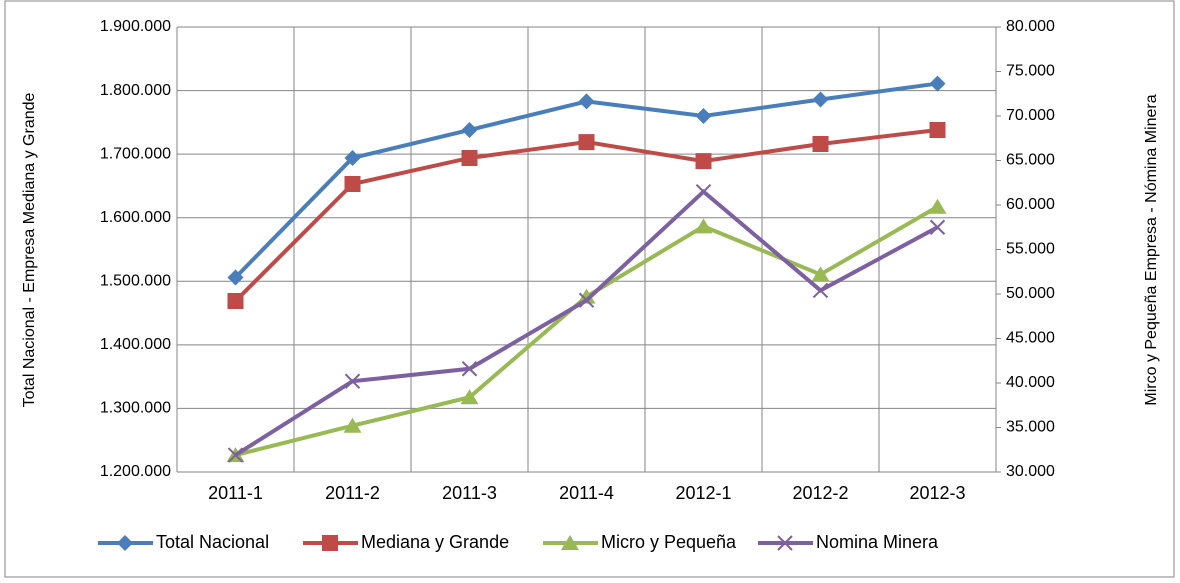 The width and height of the screenshot is (1180, 583). I want to click on y-tick-label: 1.400.000, so click(135, 344).